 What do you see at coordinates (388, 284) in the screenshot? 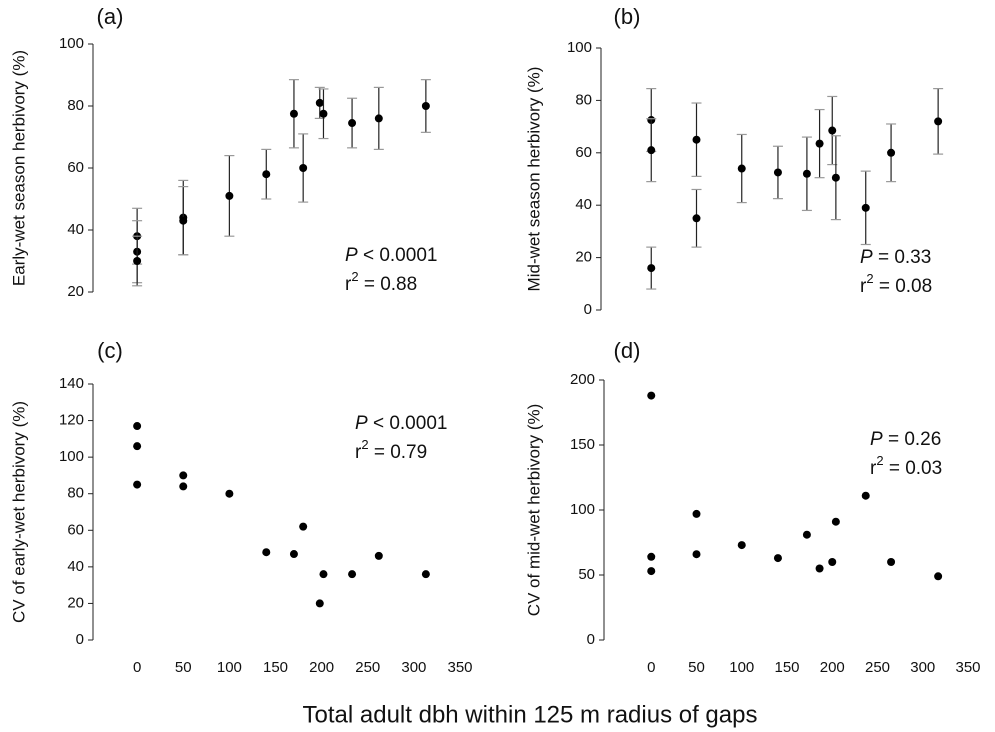
I see `annotation-part: = 0.88` at bounding box center [388, 284].